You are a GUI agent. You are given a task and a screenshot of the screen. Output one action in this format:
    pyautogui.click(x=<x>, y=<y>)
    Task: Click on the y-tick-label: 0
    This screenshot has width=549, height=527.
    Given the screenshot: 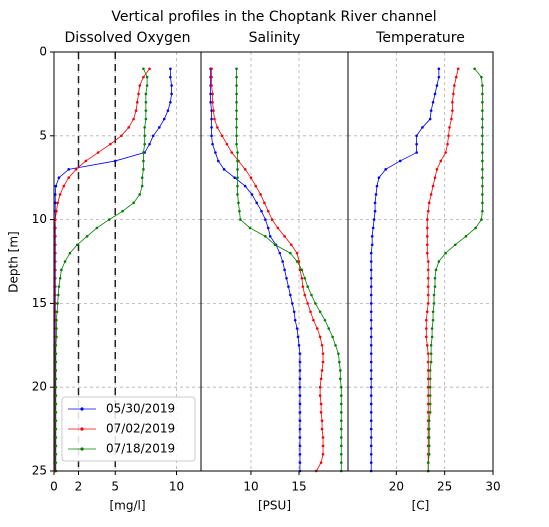 What is the action you would take?
    pyautogui.click(x=43, y=52)
    